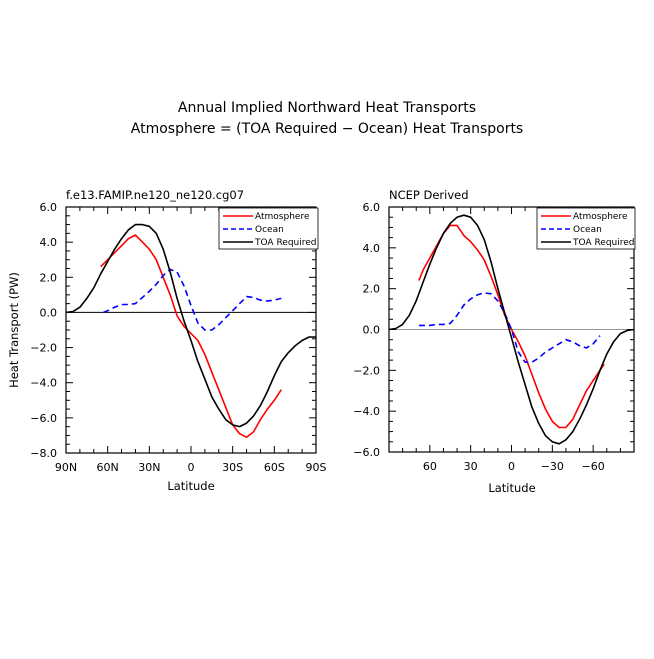 The image size is (654, 659). What do you see at coordinates (149, 467) in the screenshot?
I see `left-chart-x-tick-label: 30N` at bounding box center [149, 467].